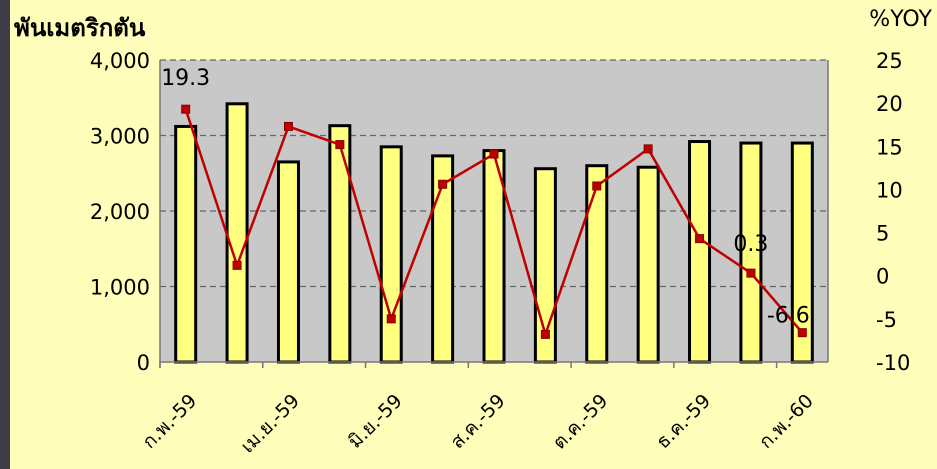  Describe the element at coordinates (893, 363) in the screenshot. I see `right-tick-label: -10` at that location.